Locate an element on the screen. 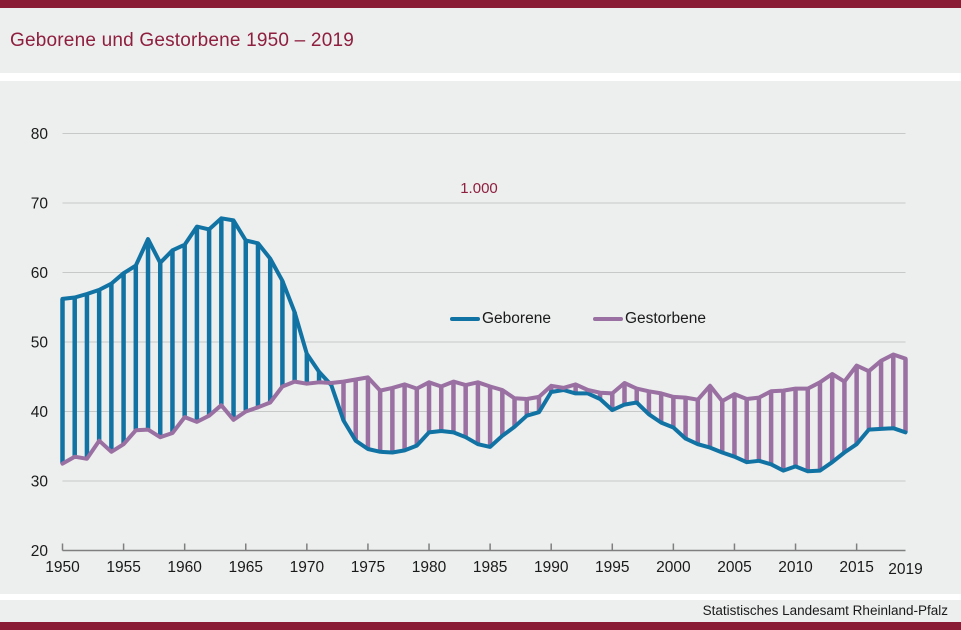 This screenshot has width=961, height=630. chart-title: Geborene und Gestorbene 1950 – 2019 is located at coordinates (182, 40).